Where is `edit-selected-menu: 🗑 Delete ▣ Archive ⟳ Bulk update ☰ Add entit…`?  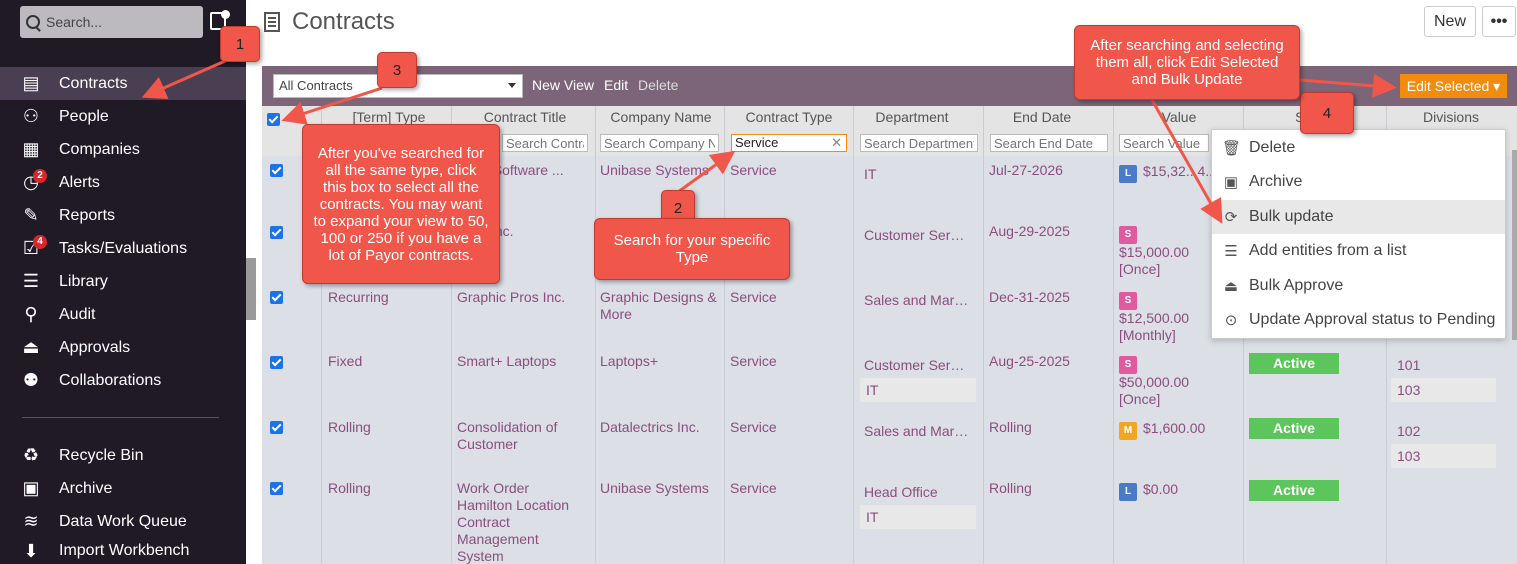 edit-selected-menu: 🗑 Delete ▣ Archive ⟳ Bulk update ☰ Add entit… is located at coordinates (1358, 234).